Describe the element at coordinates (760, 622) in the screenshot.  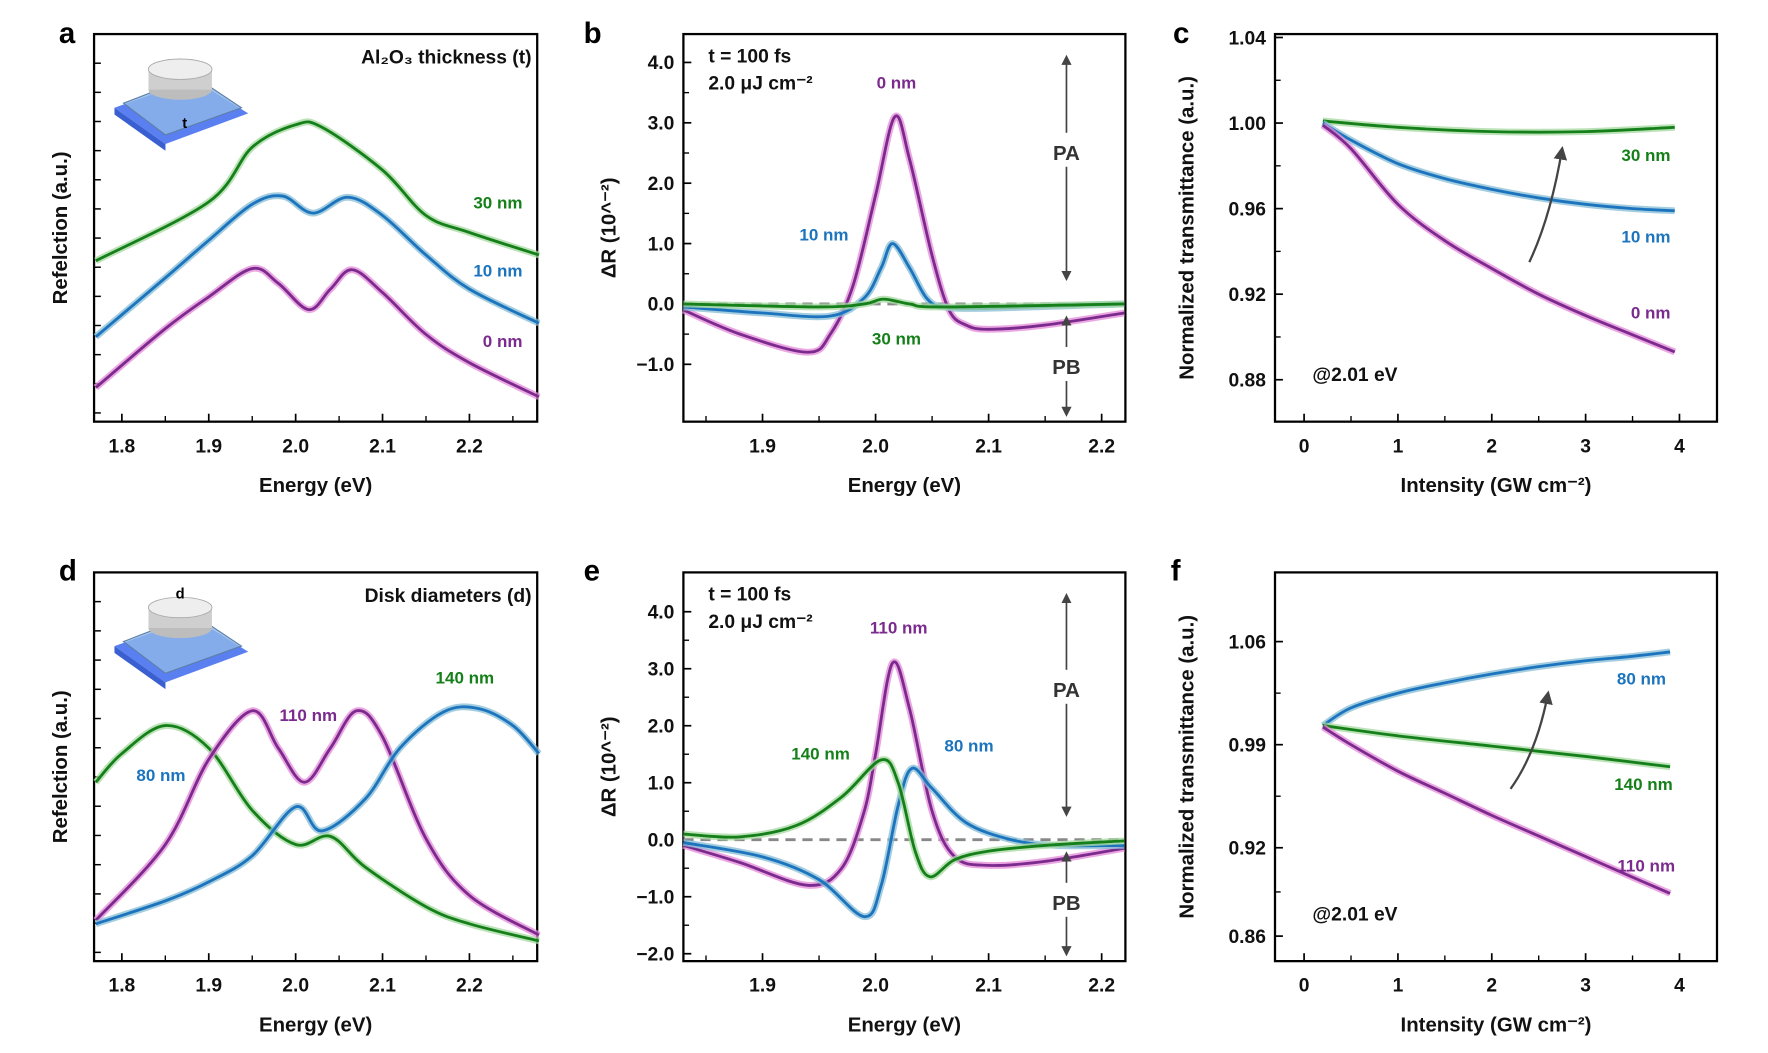
I see `experiment-note: 2.0 μJ cm⁻²` at that location.